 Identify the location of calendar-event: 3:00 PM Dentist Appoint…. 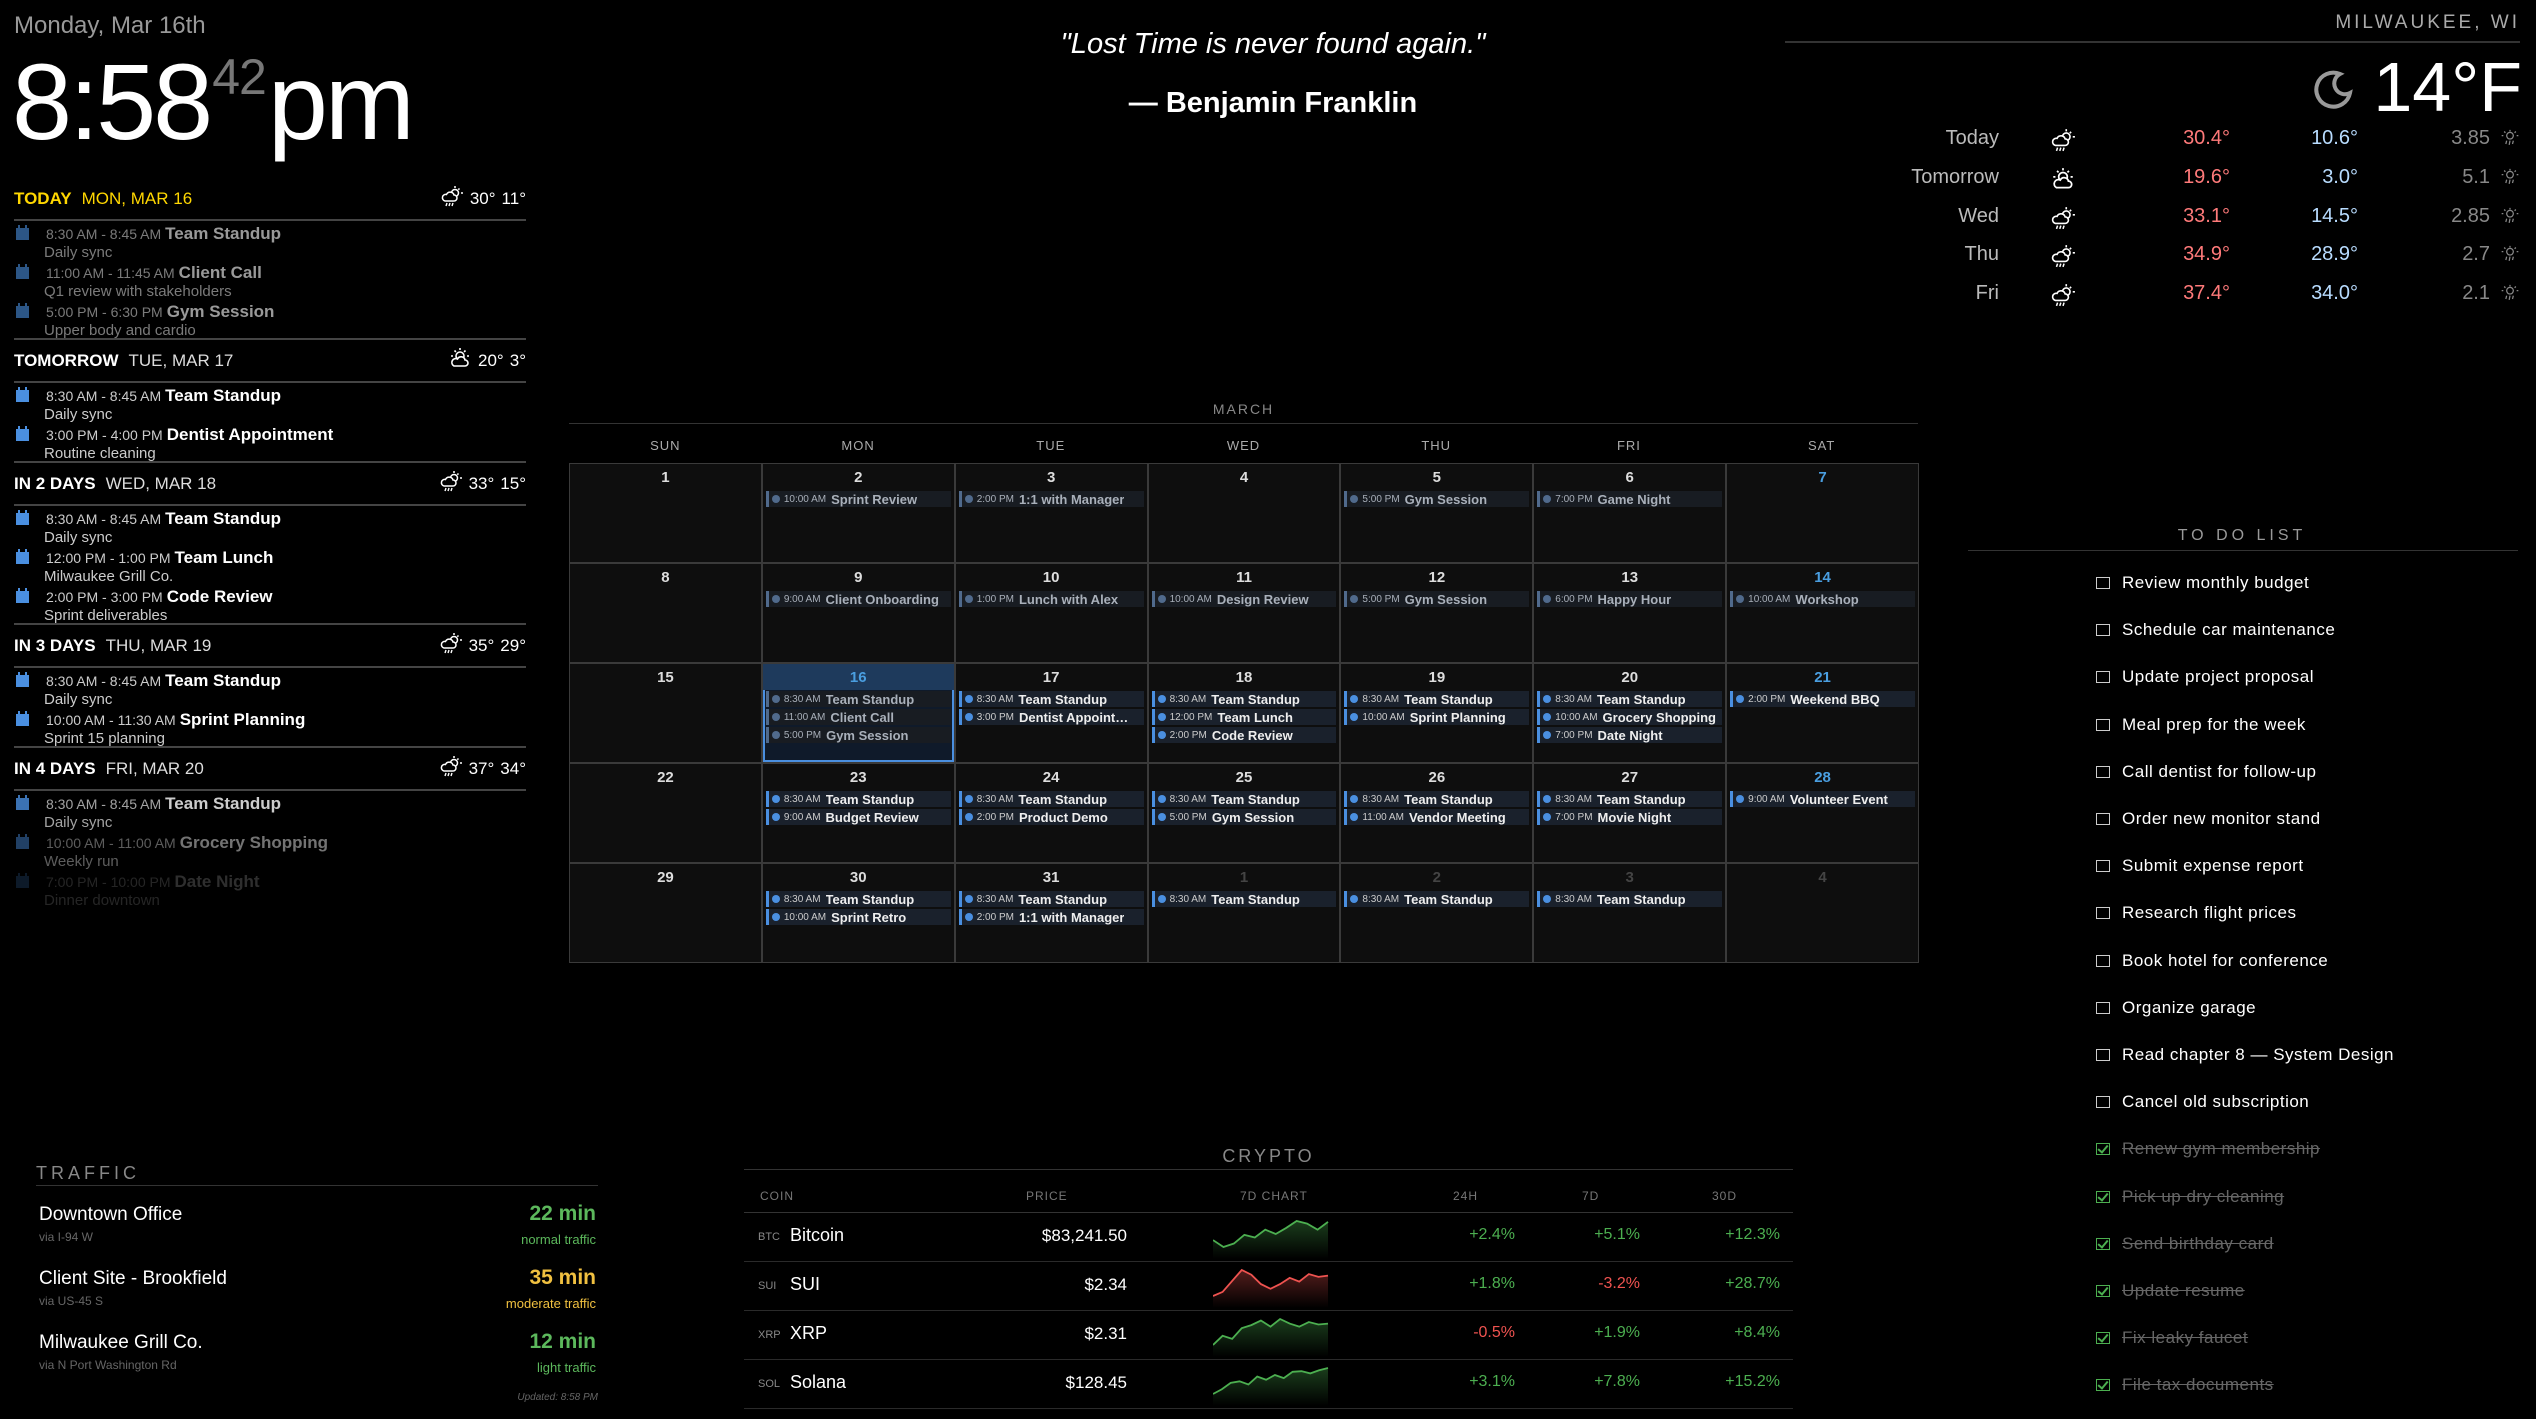
(1051, 717).